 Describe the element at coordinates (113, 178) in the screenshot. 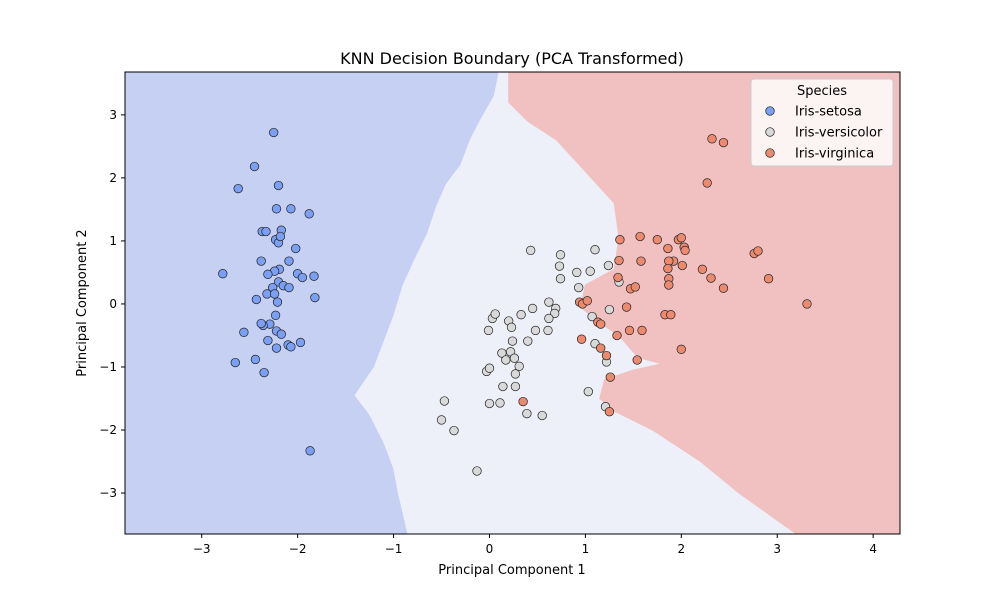

I see `y-tick-label: 2` at that location.